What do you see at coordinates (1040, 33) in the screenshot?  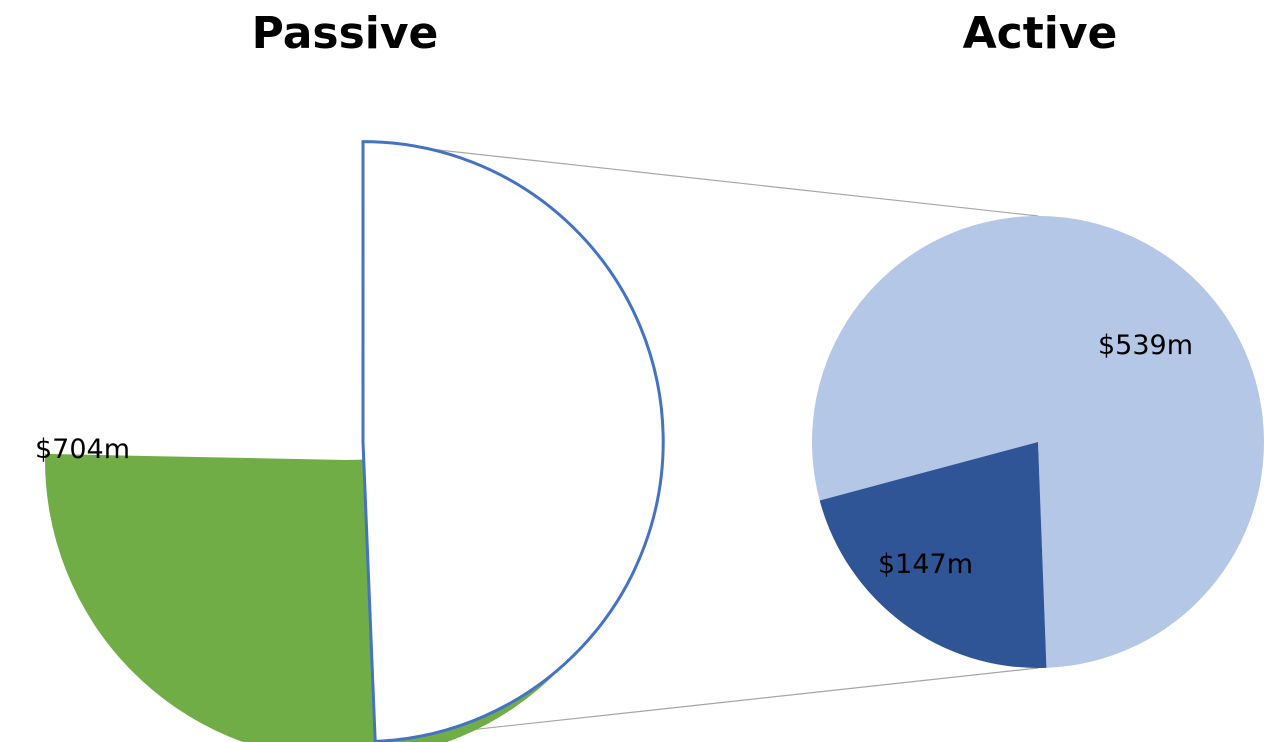 I see `secondary-pie-title: Active` at bounding box center [1040, 33].